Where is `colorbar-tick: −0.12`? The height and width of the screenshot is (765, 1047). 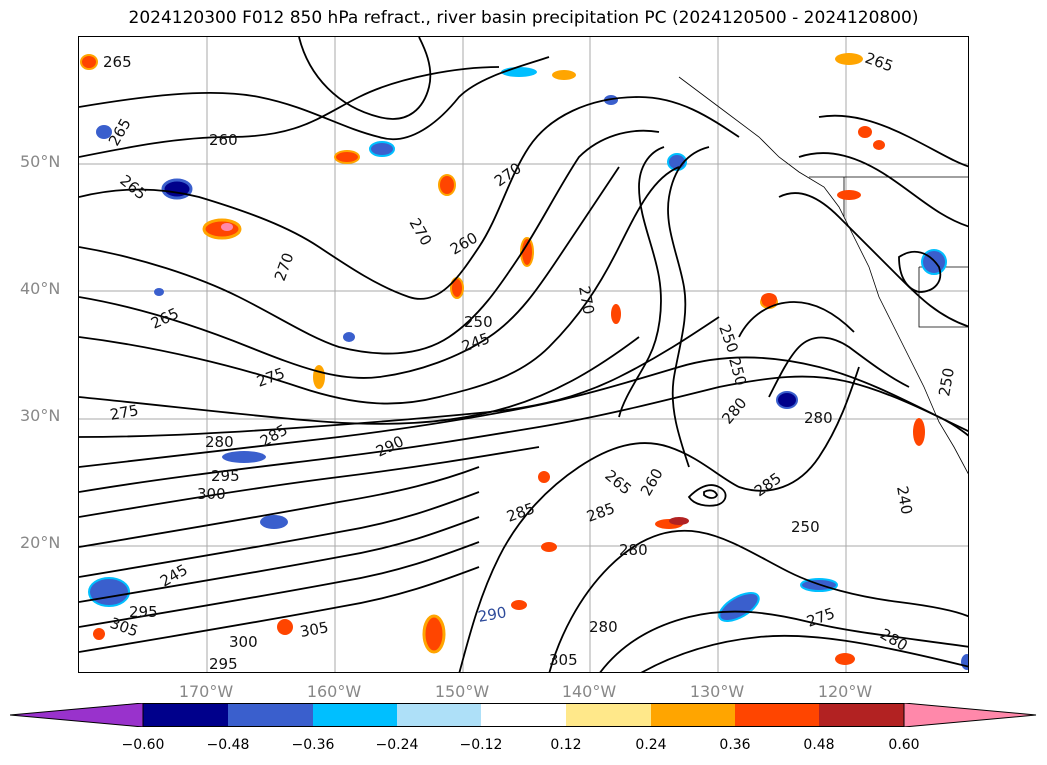
colorbar-tick: −0.12 is located at coordinates (481, 745).